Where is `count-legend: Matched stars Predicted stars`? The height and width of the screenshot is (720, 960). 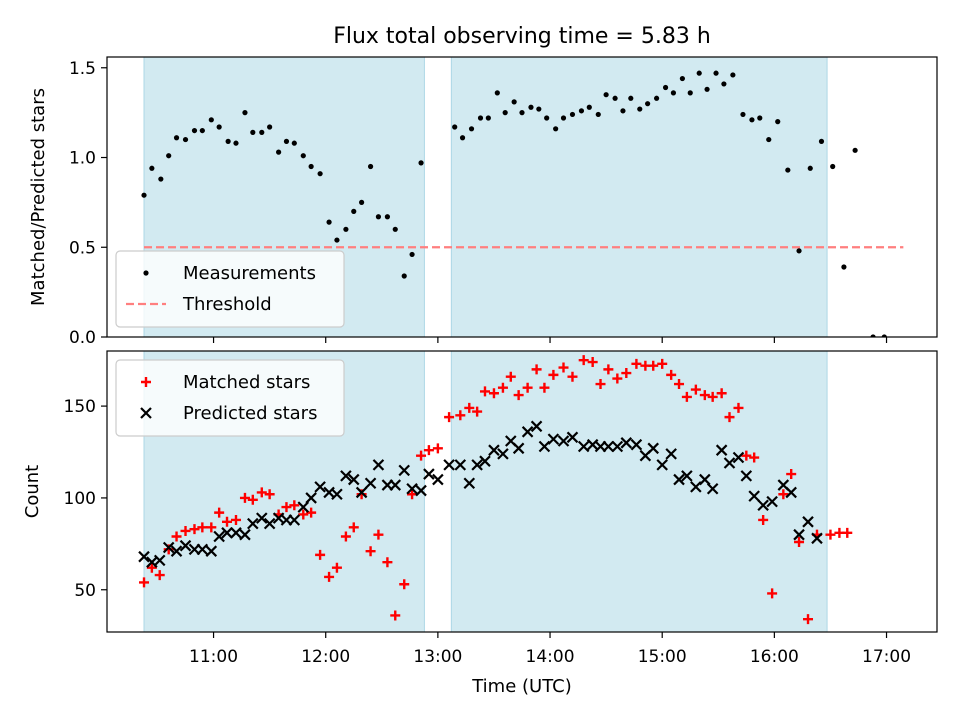
count-legend: Matched stars Predicted stars is located at coordinates (230, 398).